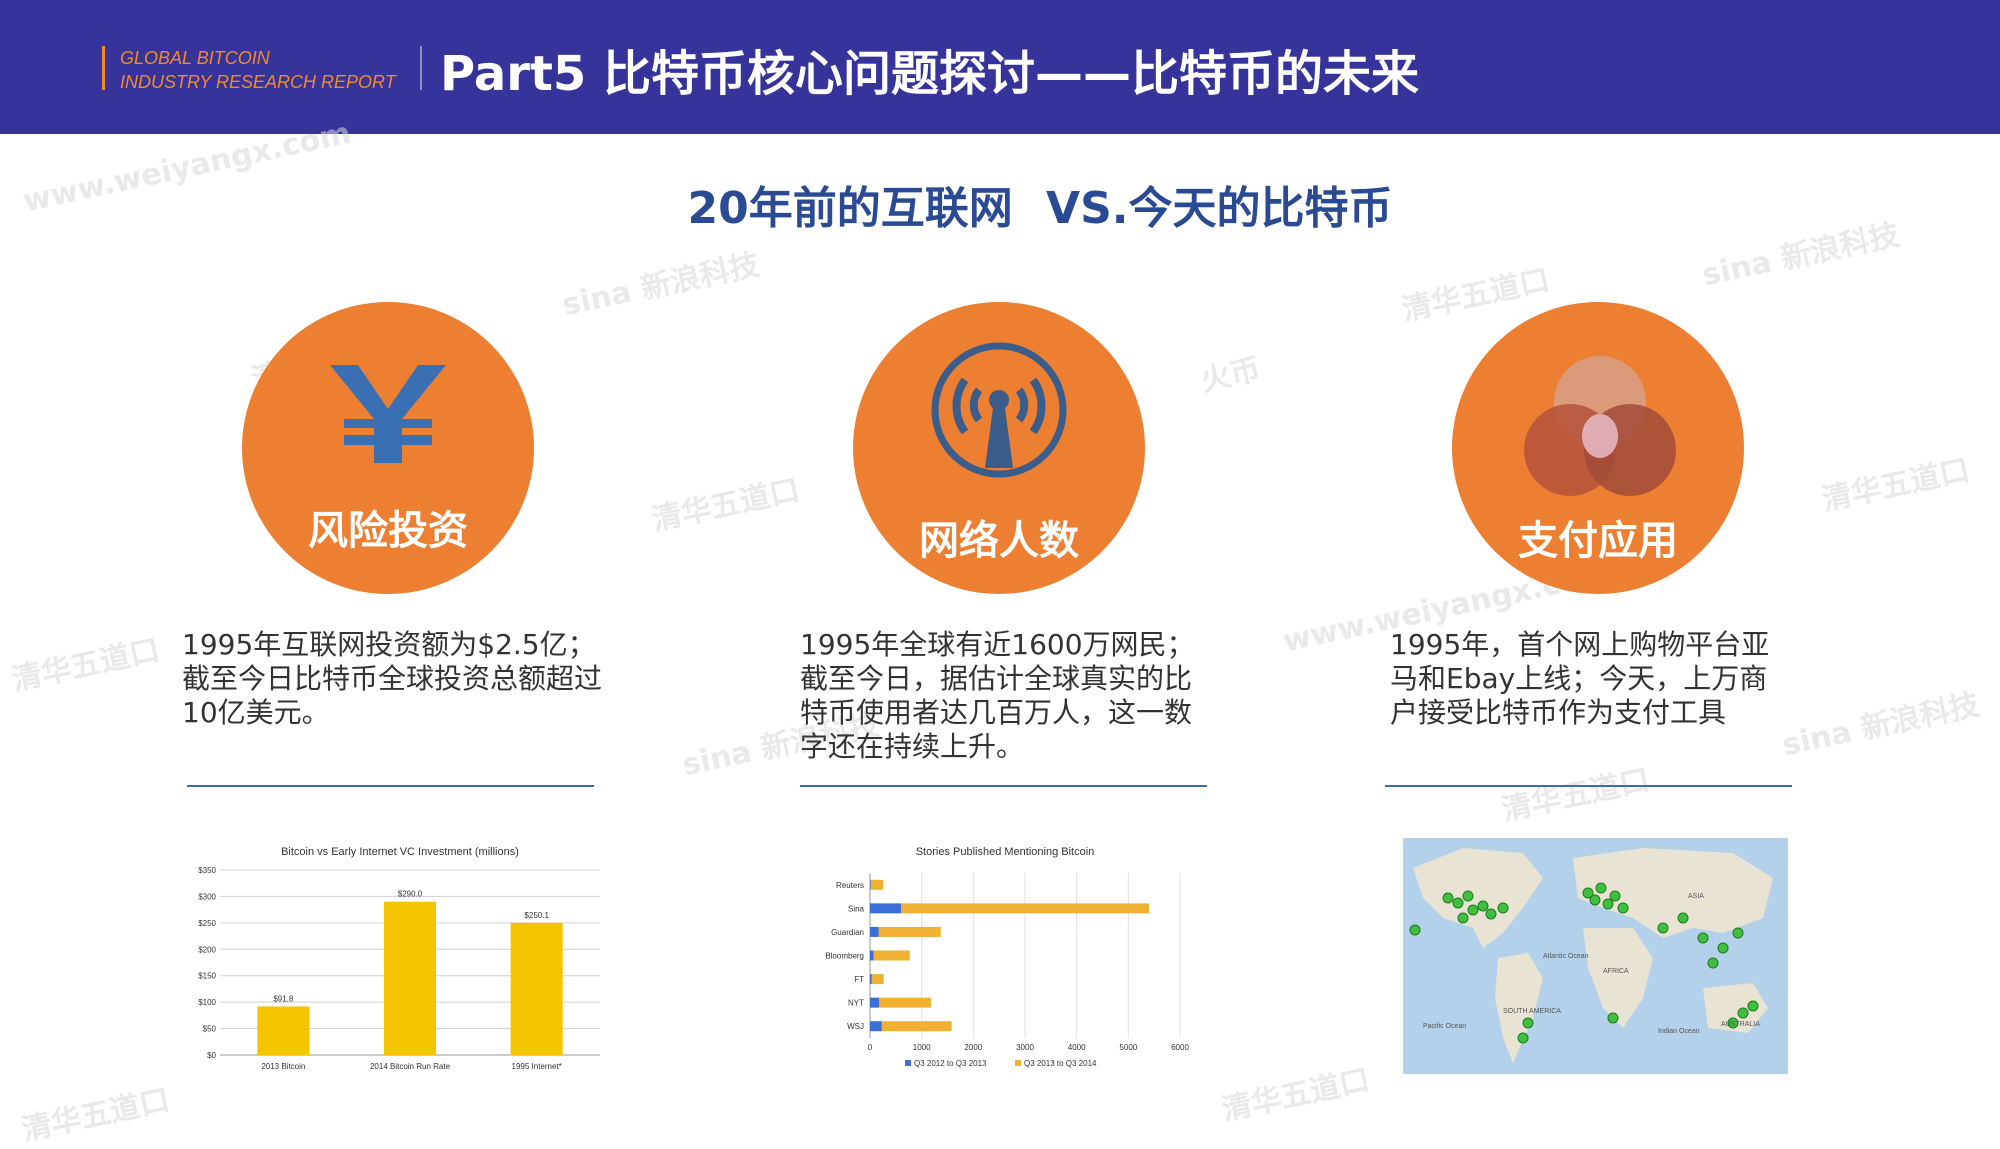 The width and height of the screenshot is (2000, 1149). I want to click on report-brand: GLOBAL BITCOIN INDUSTRY RESEARCH REPORT, so click(258, 70).